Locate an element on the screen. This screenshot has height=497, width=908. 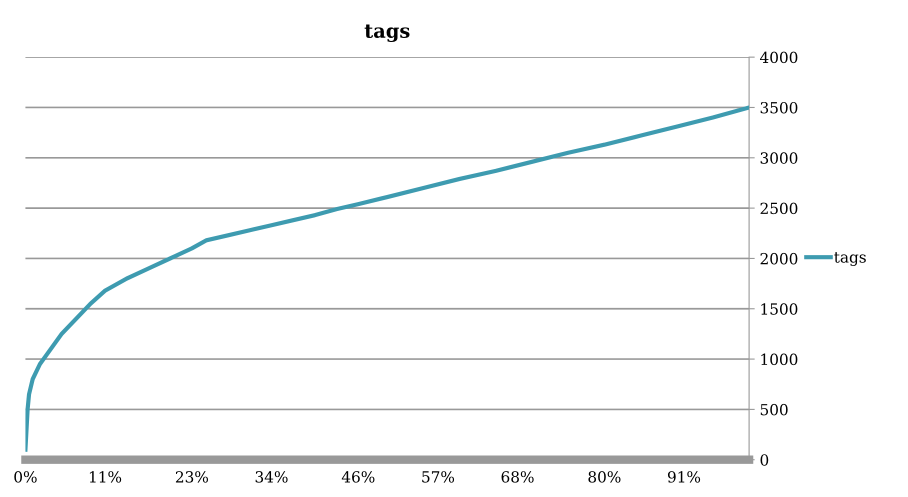
x-tick-label: 80% is located at coordinates (604, 477).